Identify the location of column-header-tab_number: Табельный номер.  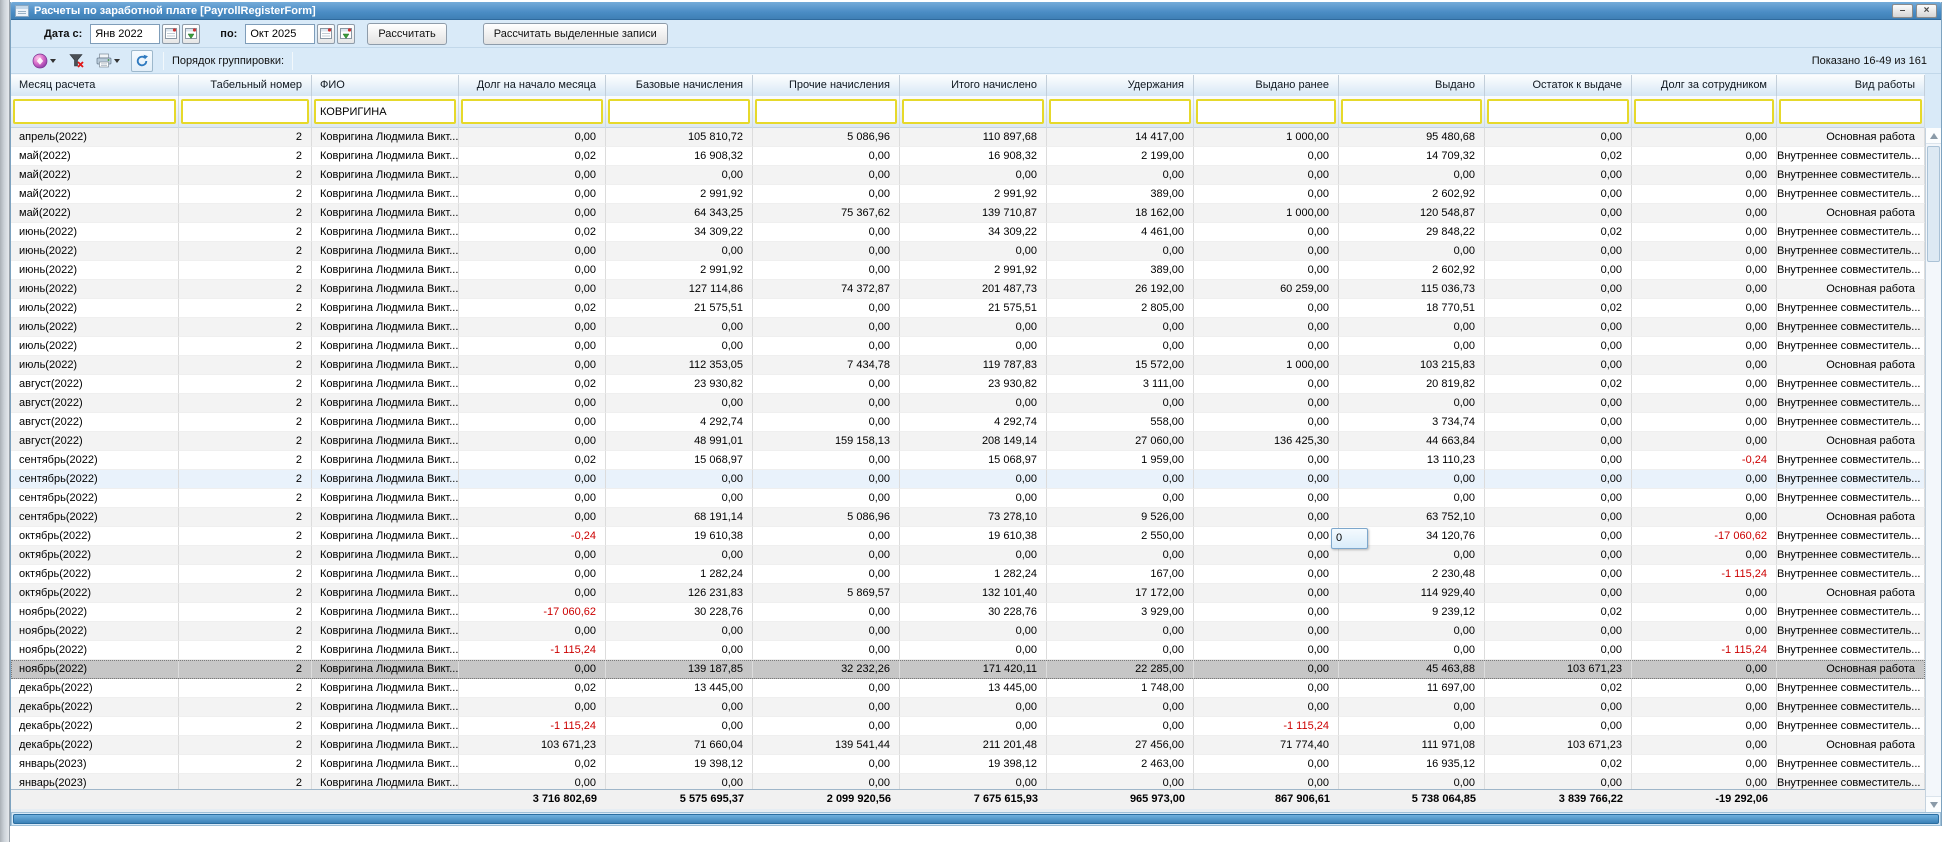
(245, 86).